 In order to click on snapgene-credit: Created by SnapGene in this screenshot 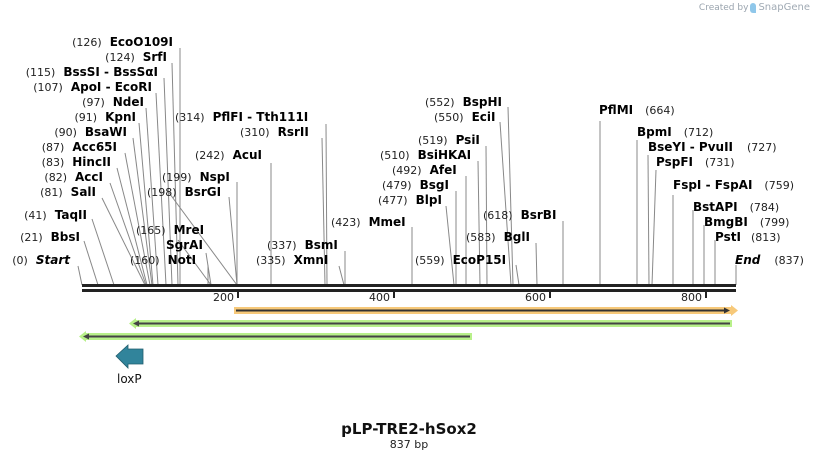, I will do `click(754, 7)`.